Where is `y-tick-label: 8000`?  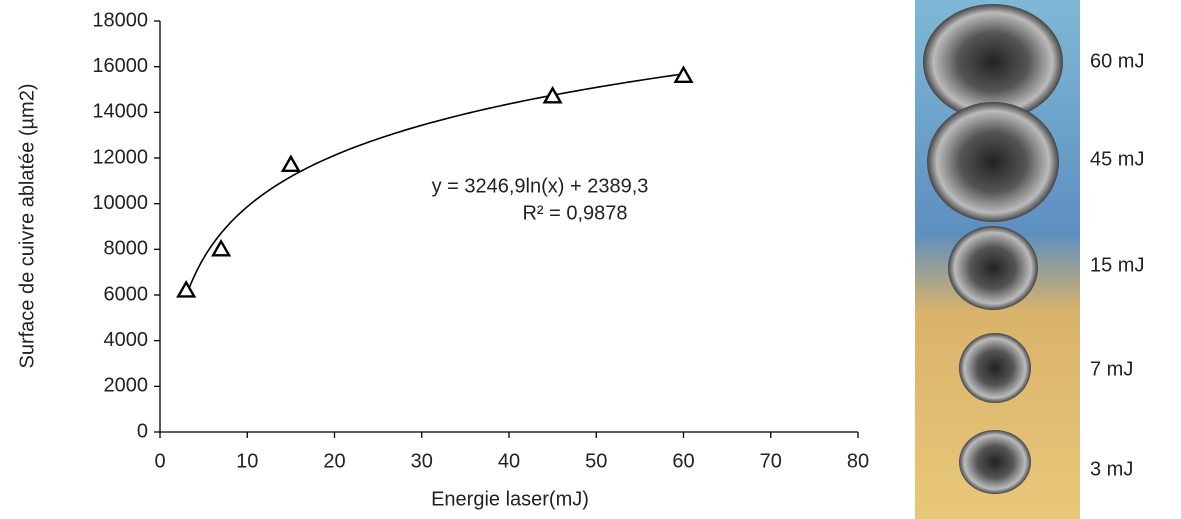 y-tick-label: 8000 is located at coordinates (126, 249).